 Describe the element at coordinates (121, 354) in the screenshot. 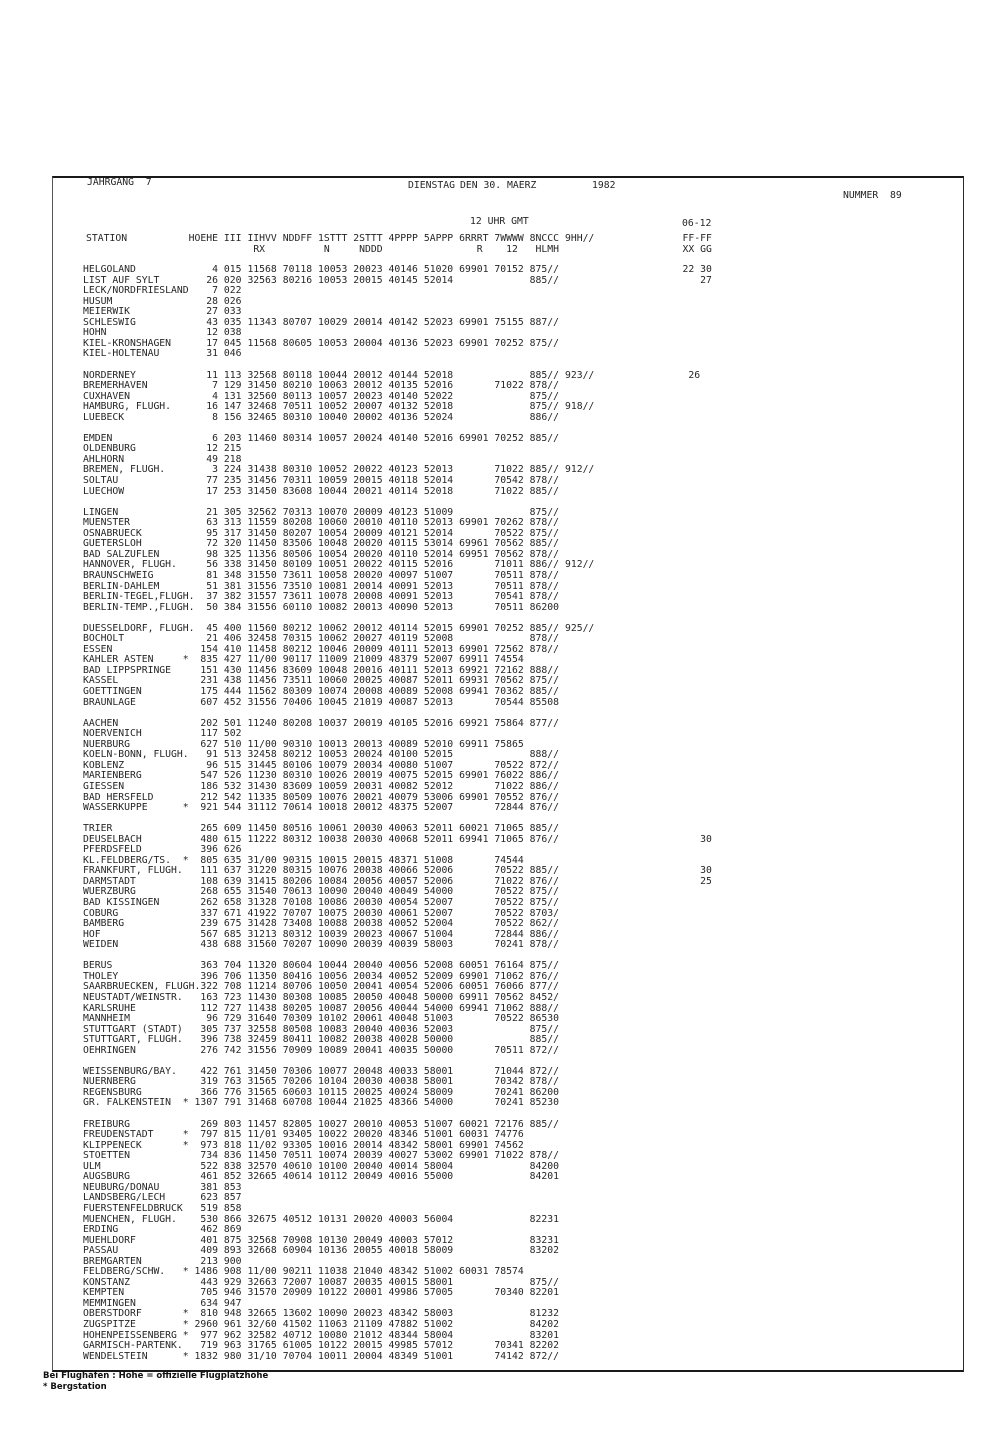

I see `station-name: KIEL-HOLTENAU` at that location.